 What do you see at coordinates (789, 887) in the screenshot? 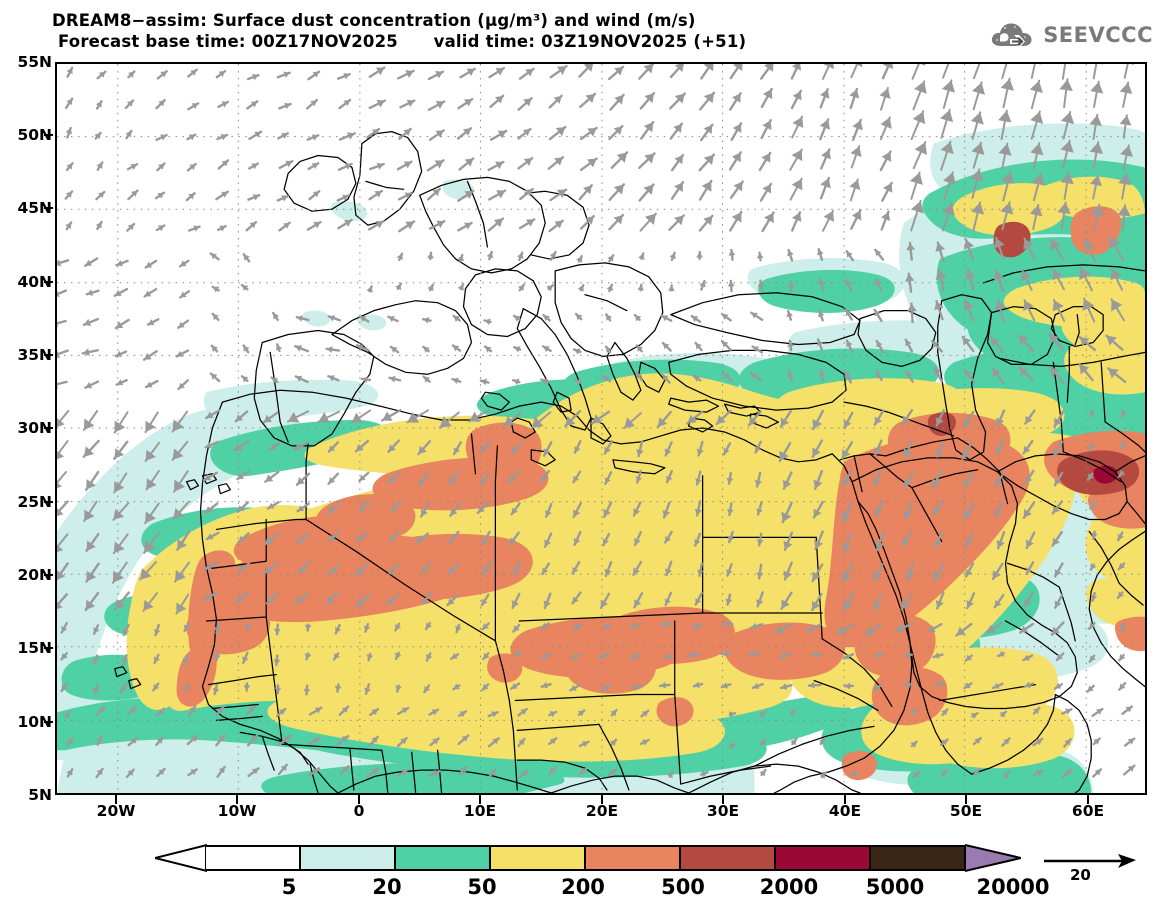
I see `colorbar-tick-2000: 2000` at bounding box center [789, 887].